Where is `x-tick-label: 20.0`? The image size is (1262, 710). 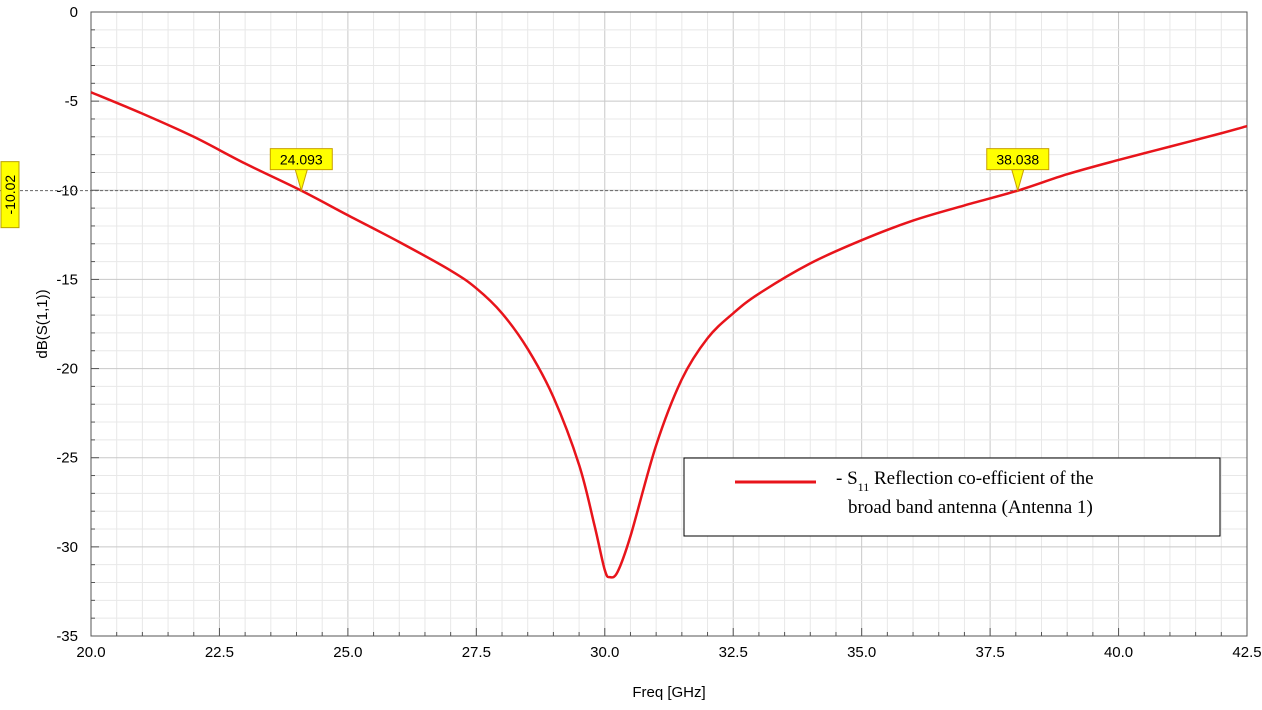
x-tick-label: 20.0 is located at coordinates (90, 652).